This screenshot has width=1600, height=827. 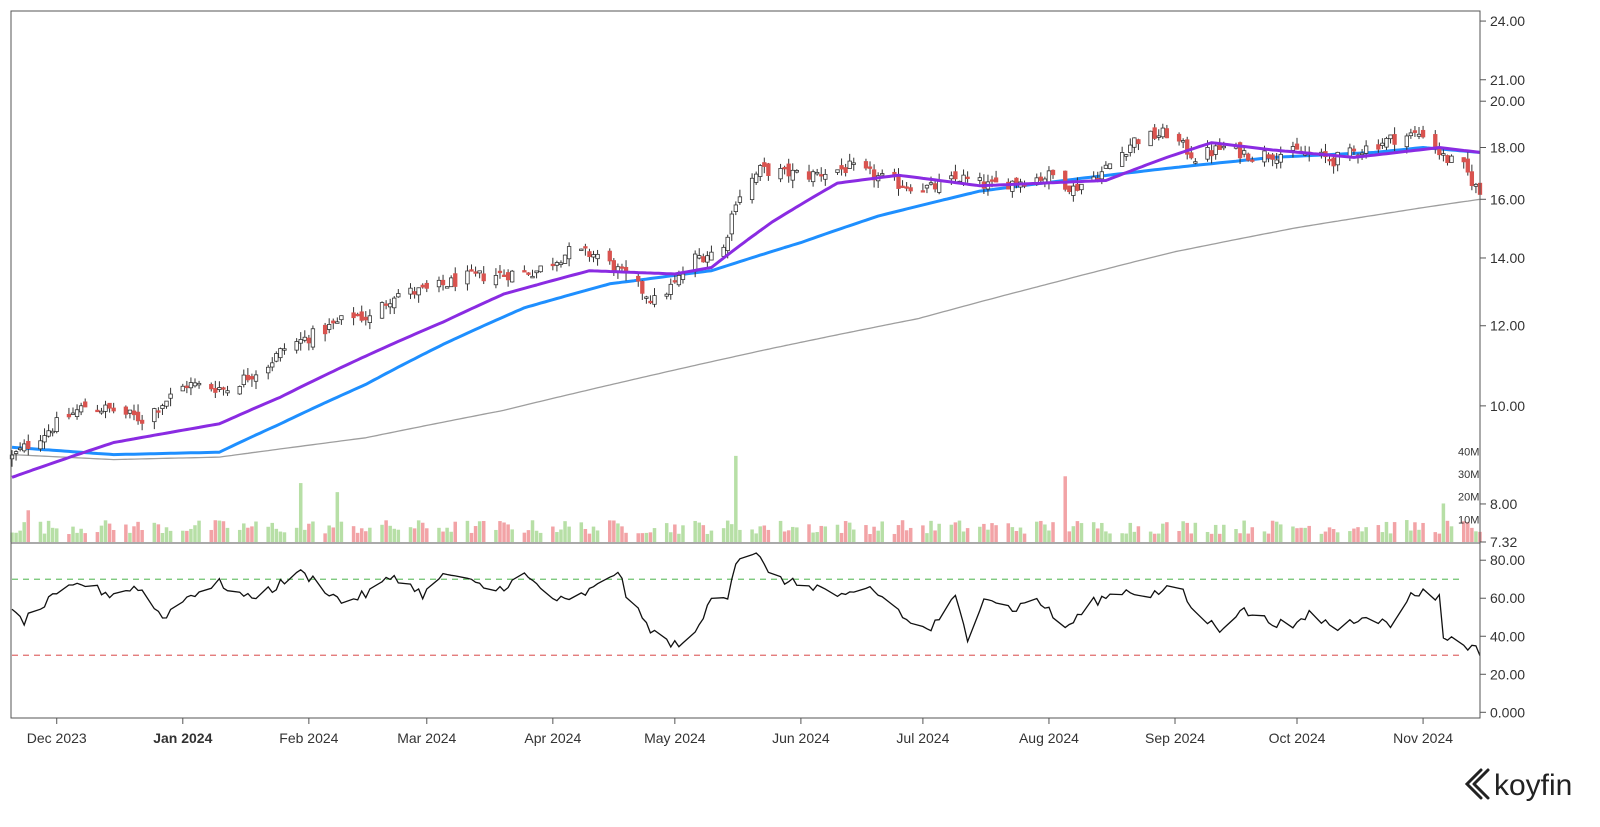 I want to click on price-tick-label: 24.00, so click(x=1507, y=21).